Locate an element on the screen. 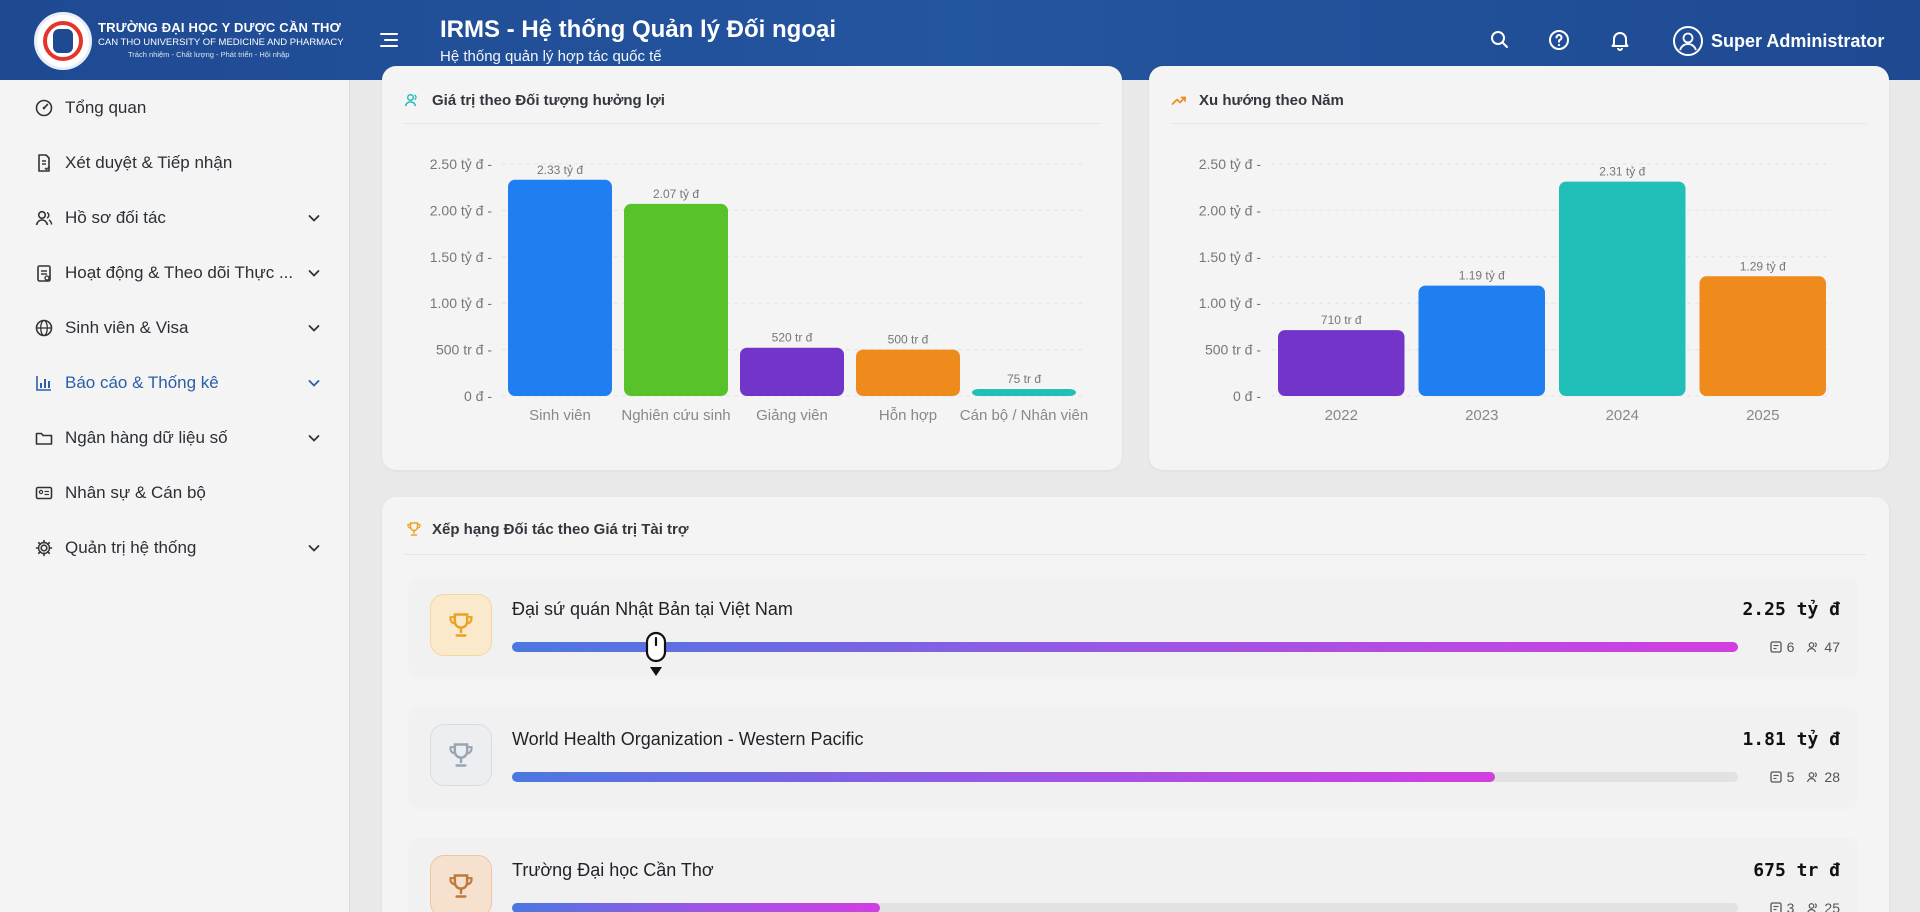 This screenshot has height=912, width=1920. chart-title: Giá trị theo Đối tượng hưởng lợi is located at coordinates (548, 100).